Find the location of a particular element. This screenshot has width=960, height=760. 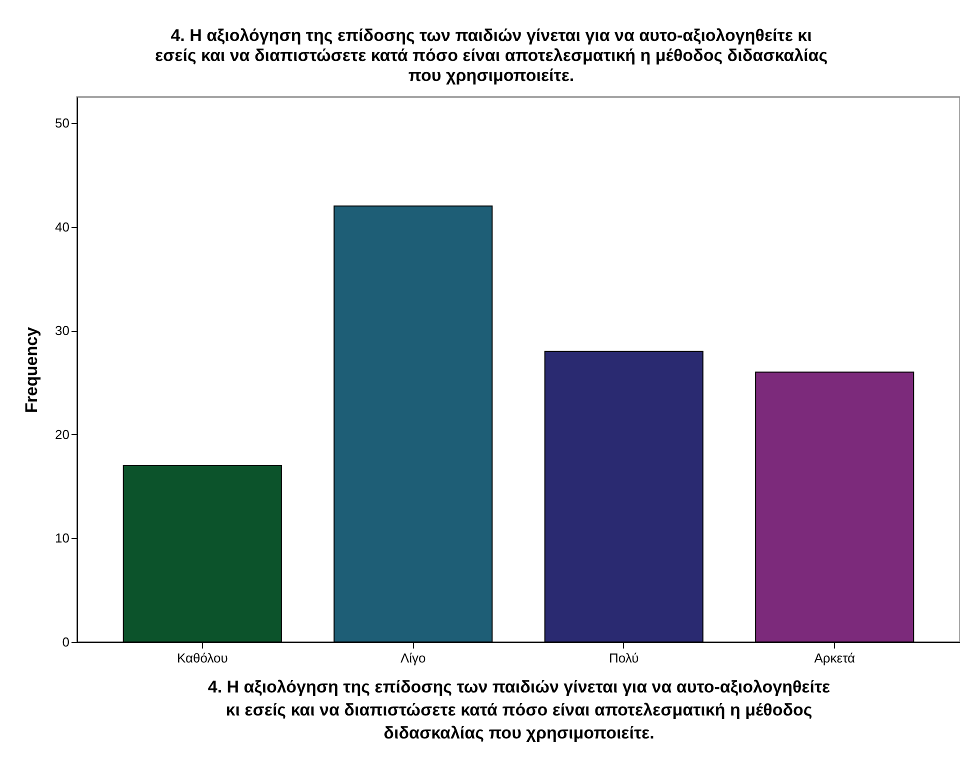

y-axis-title: Frequency is located at coordinates (32, 369).